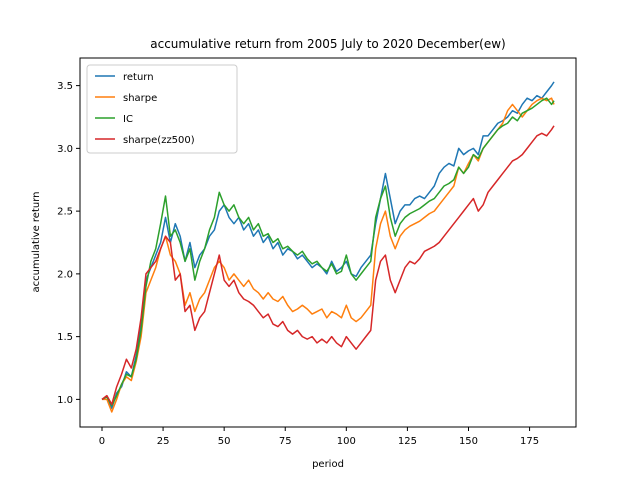 This screenshot has height=480, width=640. I want to click on legend-label: sharpe, so click(140, 98).